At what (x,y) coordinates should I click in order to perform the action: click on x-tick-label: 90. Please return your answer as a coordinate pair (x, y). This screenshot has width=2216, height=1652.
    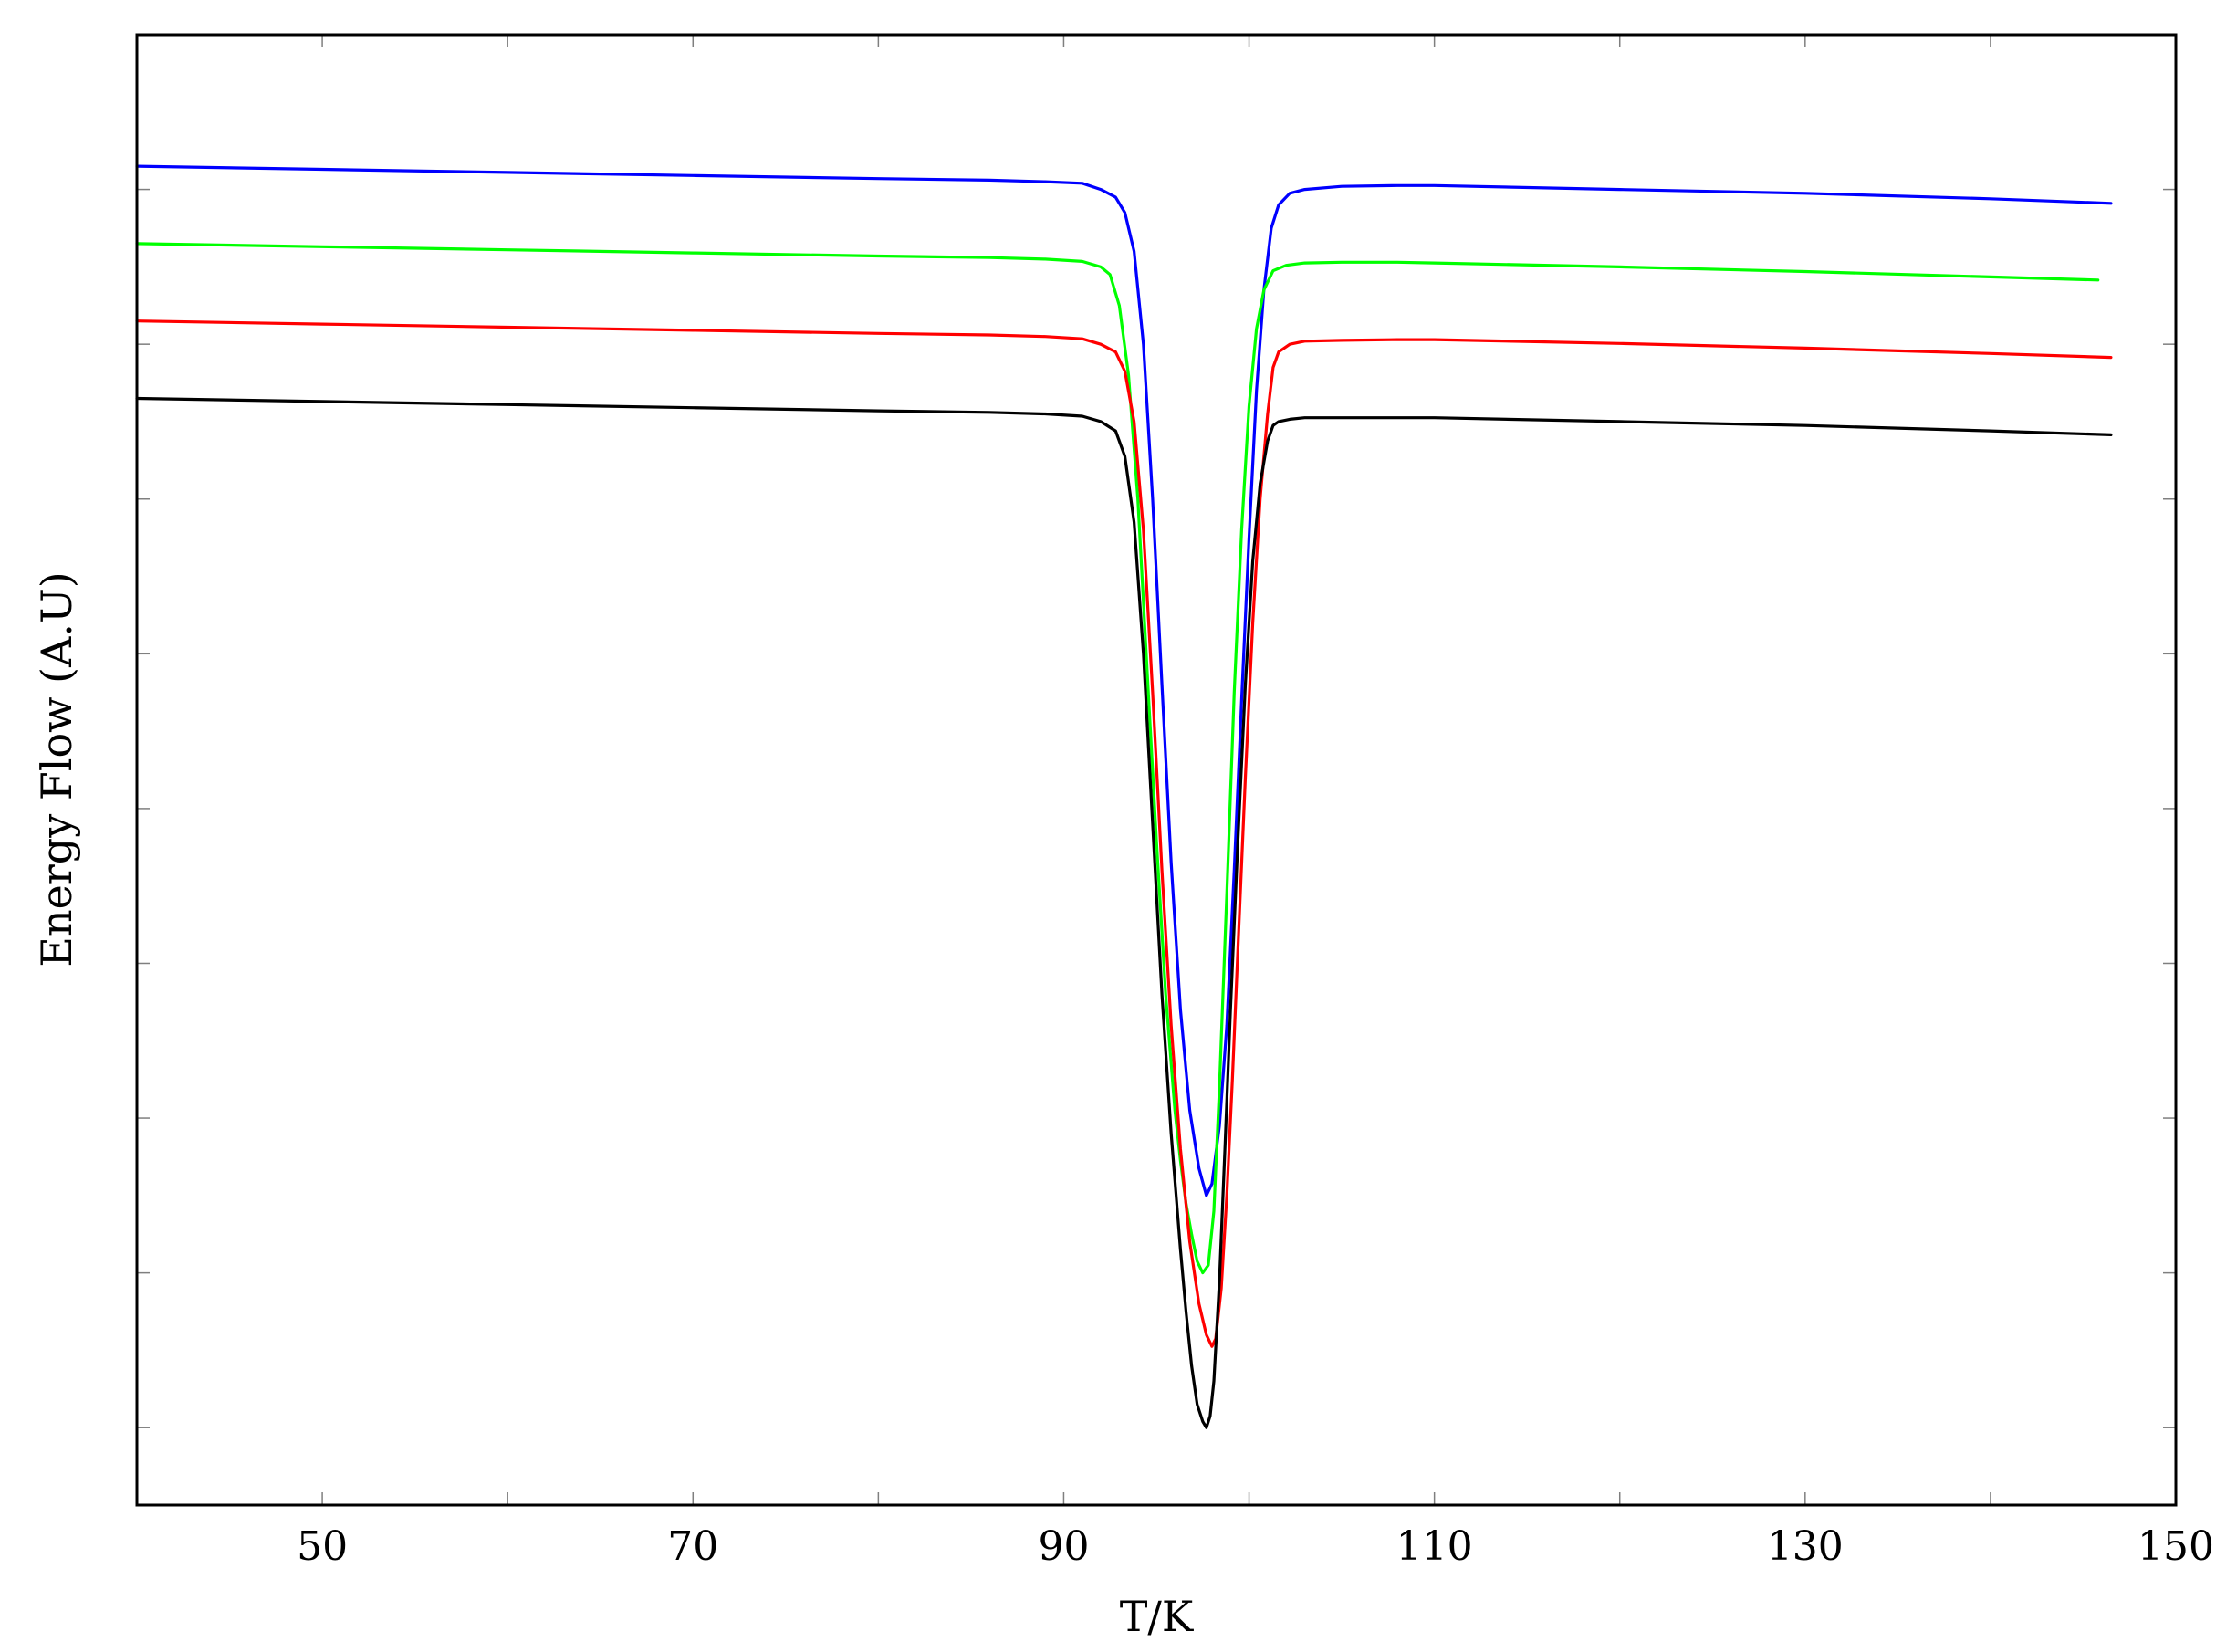
    Looking at the image, I should click on (1064, 1546).